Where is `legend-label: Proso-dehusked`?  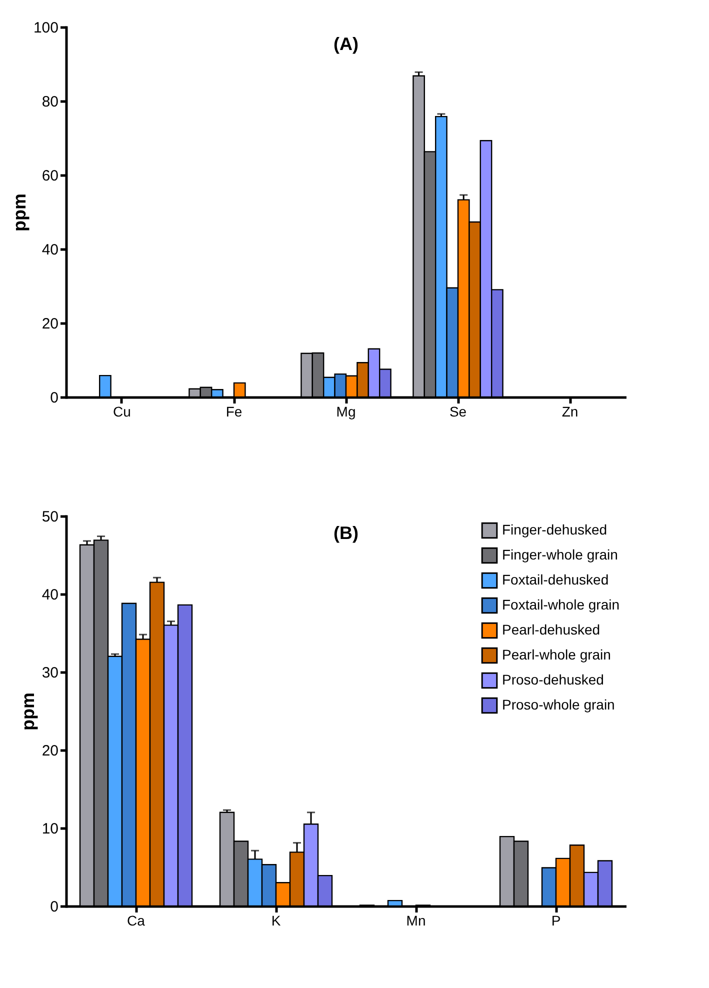 legend-label: Proso-dehusked is located at coordinates (553, 680).